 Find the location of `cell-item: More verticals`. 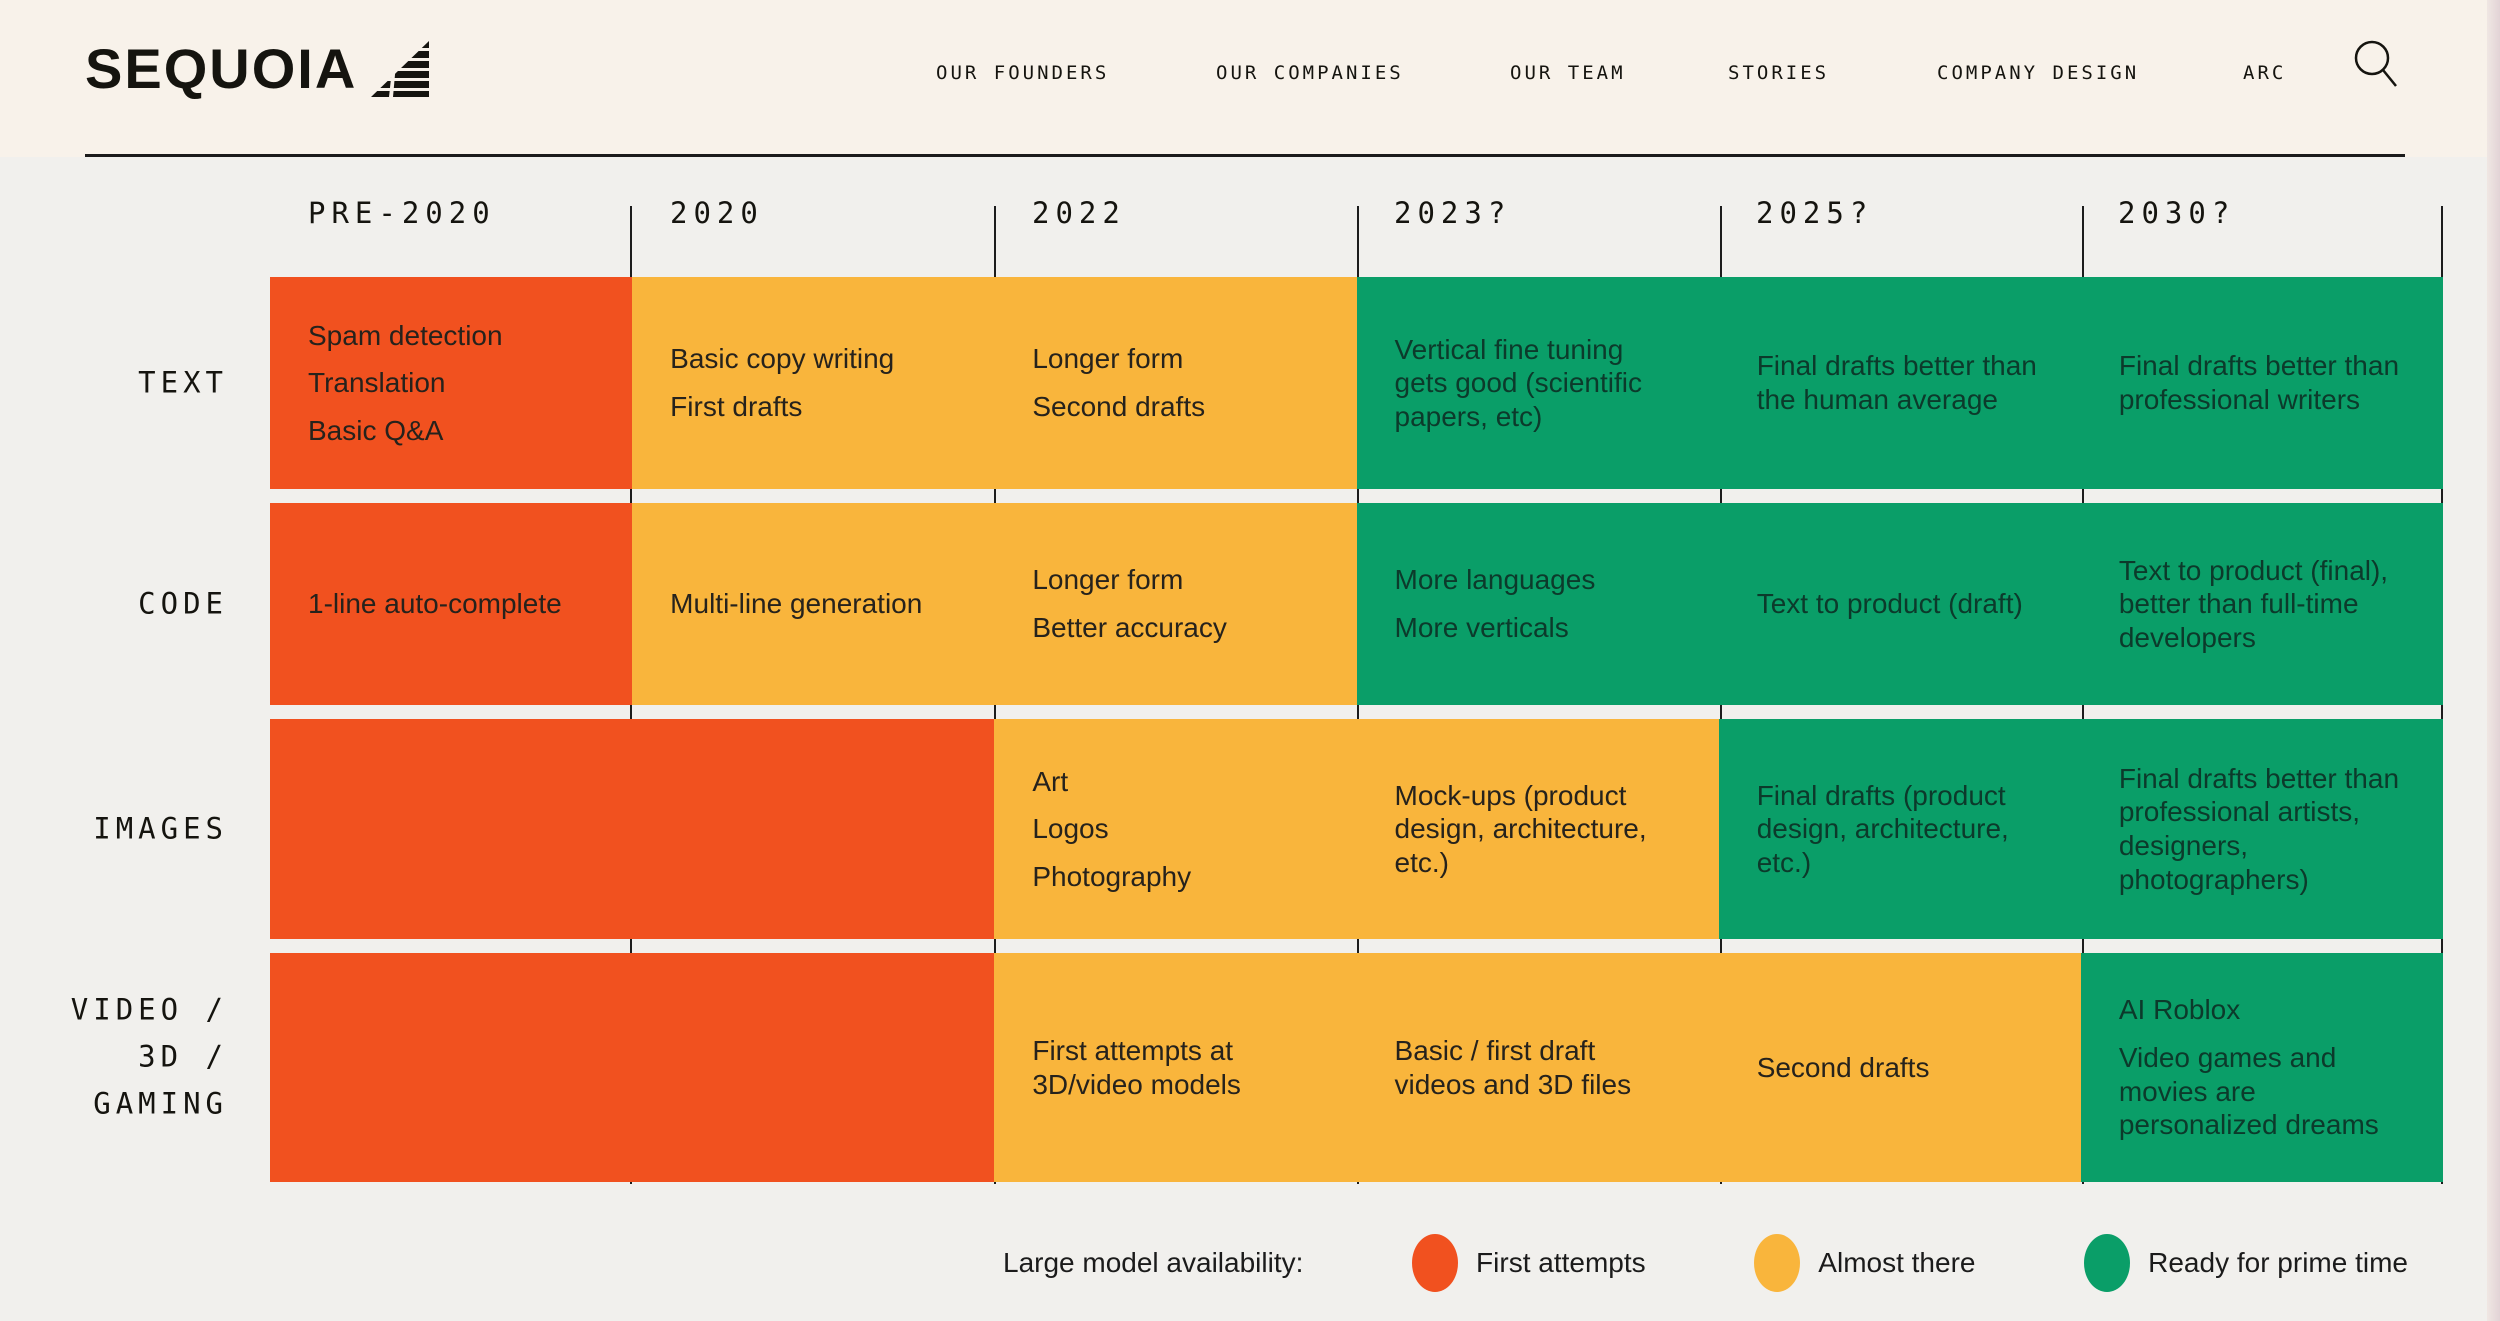

cell-item: More verticals is located at coordinates (1481, 627).